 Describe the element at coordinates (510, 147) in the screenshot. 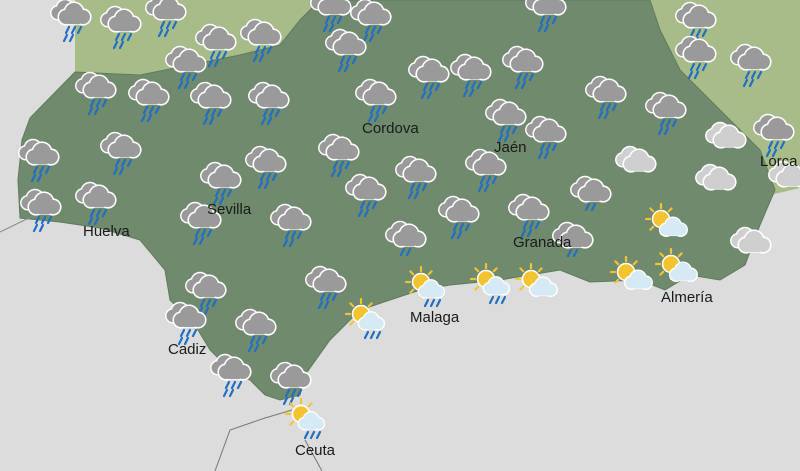

I see `city-label-jaén: Jaén` at that location.